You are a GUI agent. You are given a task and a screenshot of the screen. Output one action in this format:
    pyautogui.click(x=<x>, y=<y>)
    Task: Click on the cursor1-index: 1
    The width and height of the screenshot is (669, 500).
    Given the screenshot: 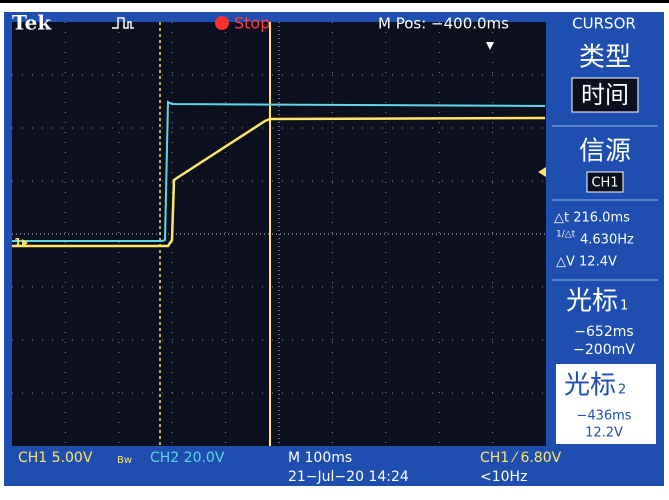 What is the action you would take?
    pyautogui.click(x=624, y=306)
    